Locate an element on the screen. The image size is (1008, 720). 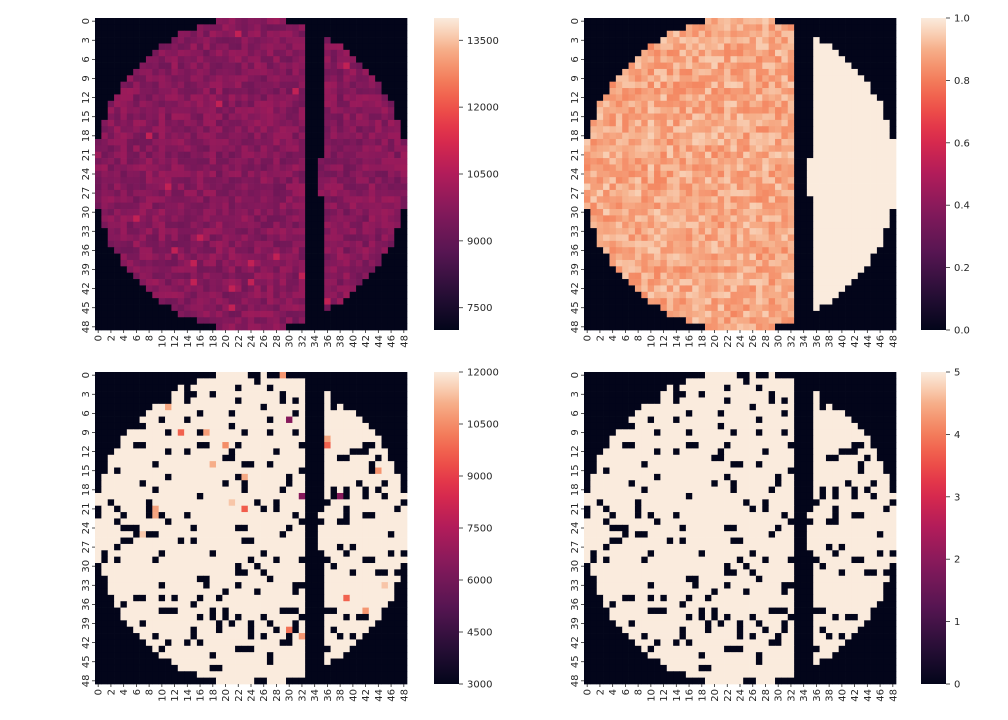
x-tick-label: 22 is located at coordinates (728, 341).